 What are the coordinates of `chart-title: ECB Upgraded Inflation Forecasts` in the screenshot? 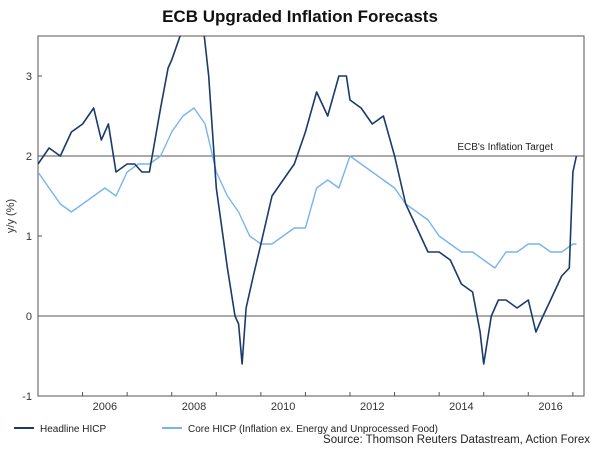 It's located at (300, 16).